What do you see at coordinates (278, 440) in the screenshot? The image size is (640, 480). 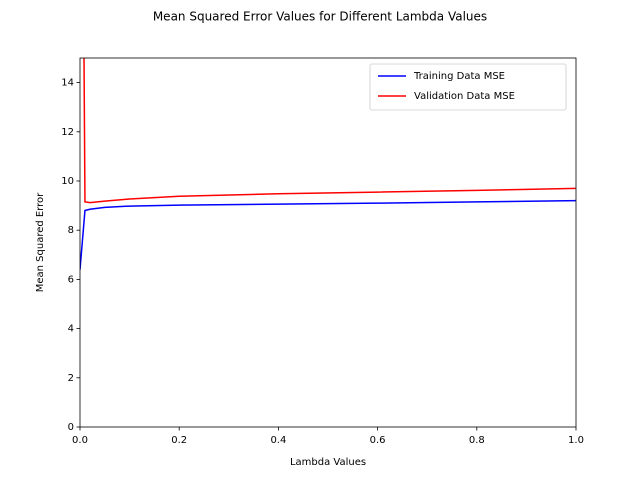 I see `x-tick-label: 0.4` at bounding box center [278, 440].